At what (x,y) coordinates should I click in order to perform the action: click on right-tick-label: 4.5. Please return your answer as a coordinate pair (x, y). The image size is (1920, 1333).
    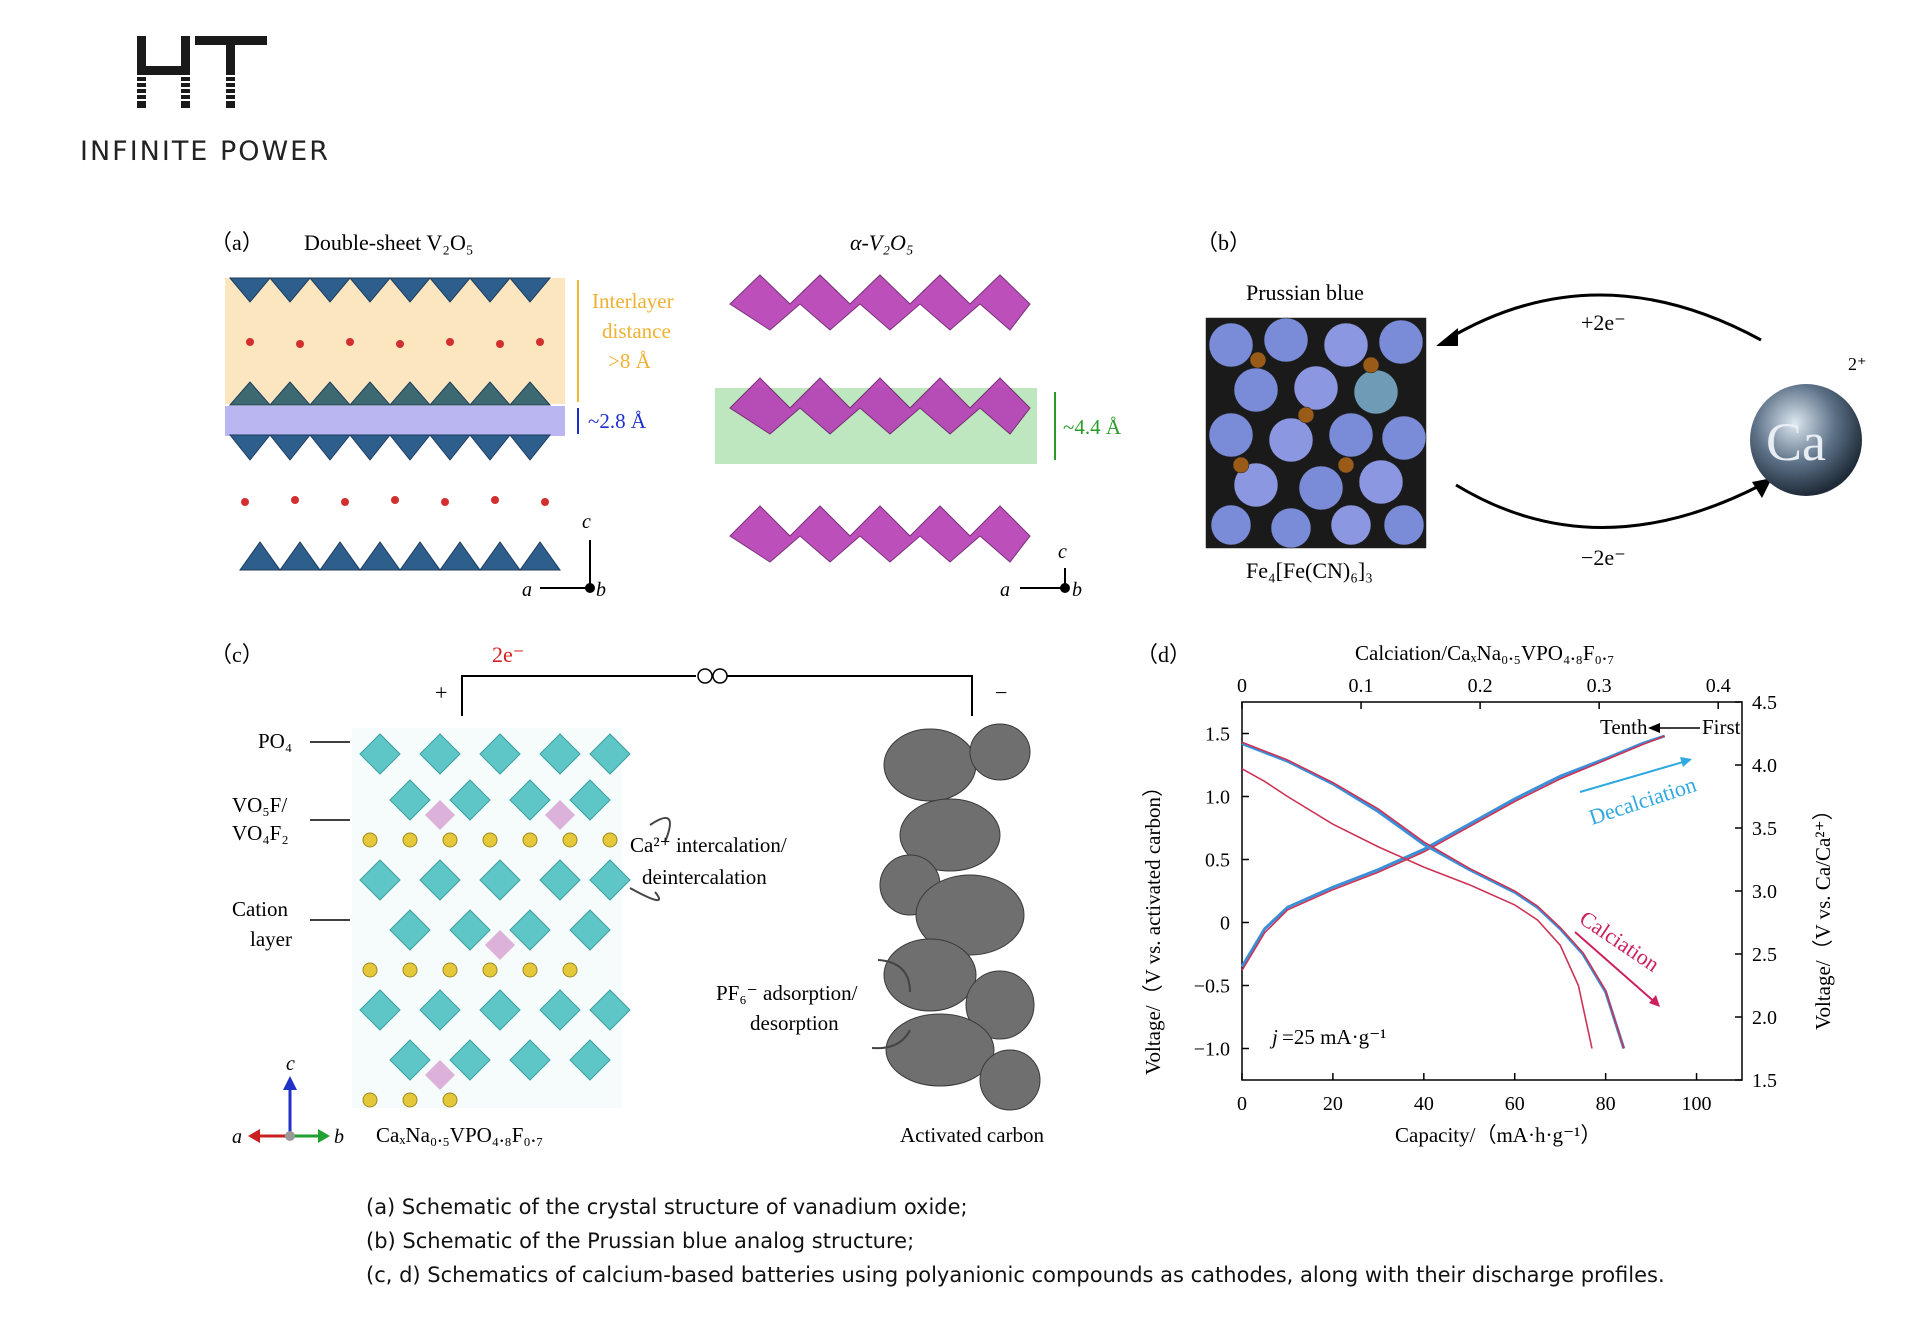
    Looking at the image, I should click on (1764, 703).